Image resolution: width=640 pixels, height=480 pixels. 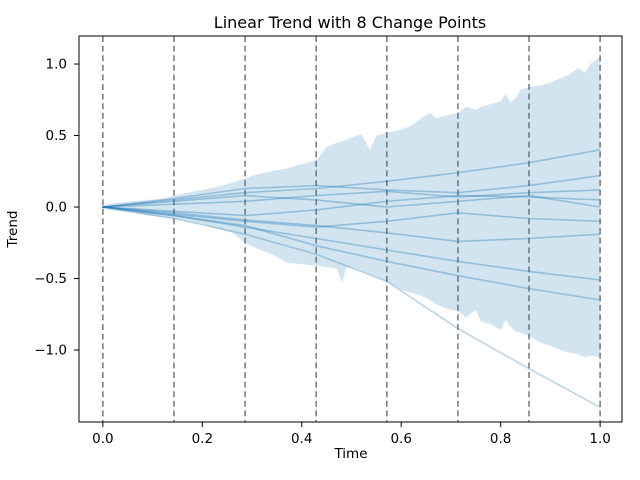 What do you see at coordinates (50, 279) in the screenshot?
I see `y-tick-label: −0.5` at bounding box center [50, 279].